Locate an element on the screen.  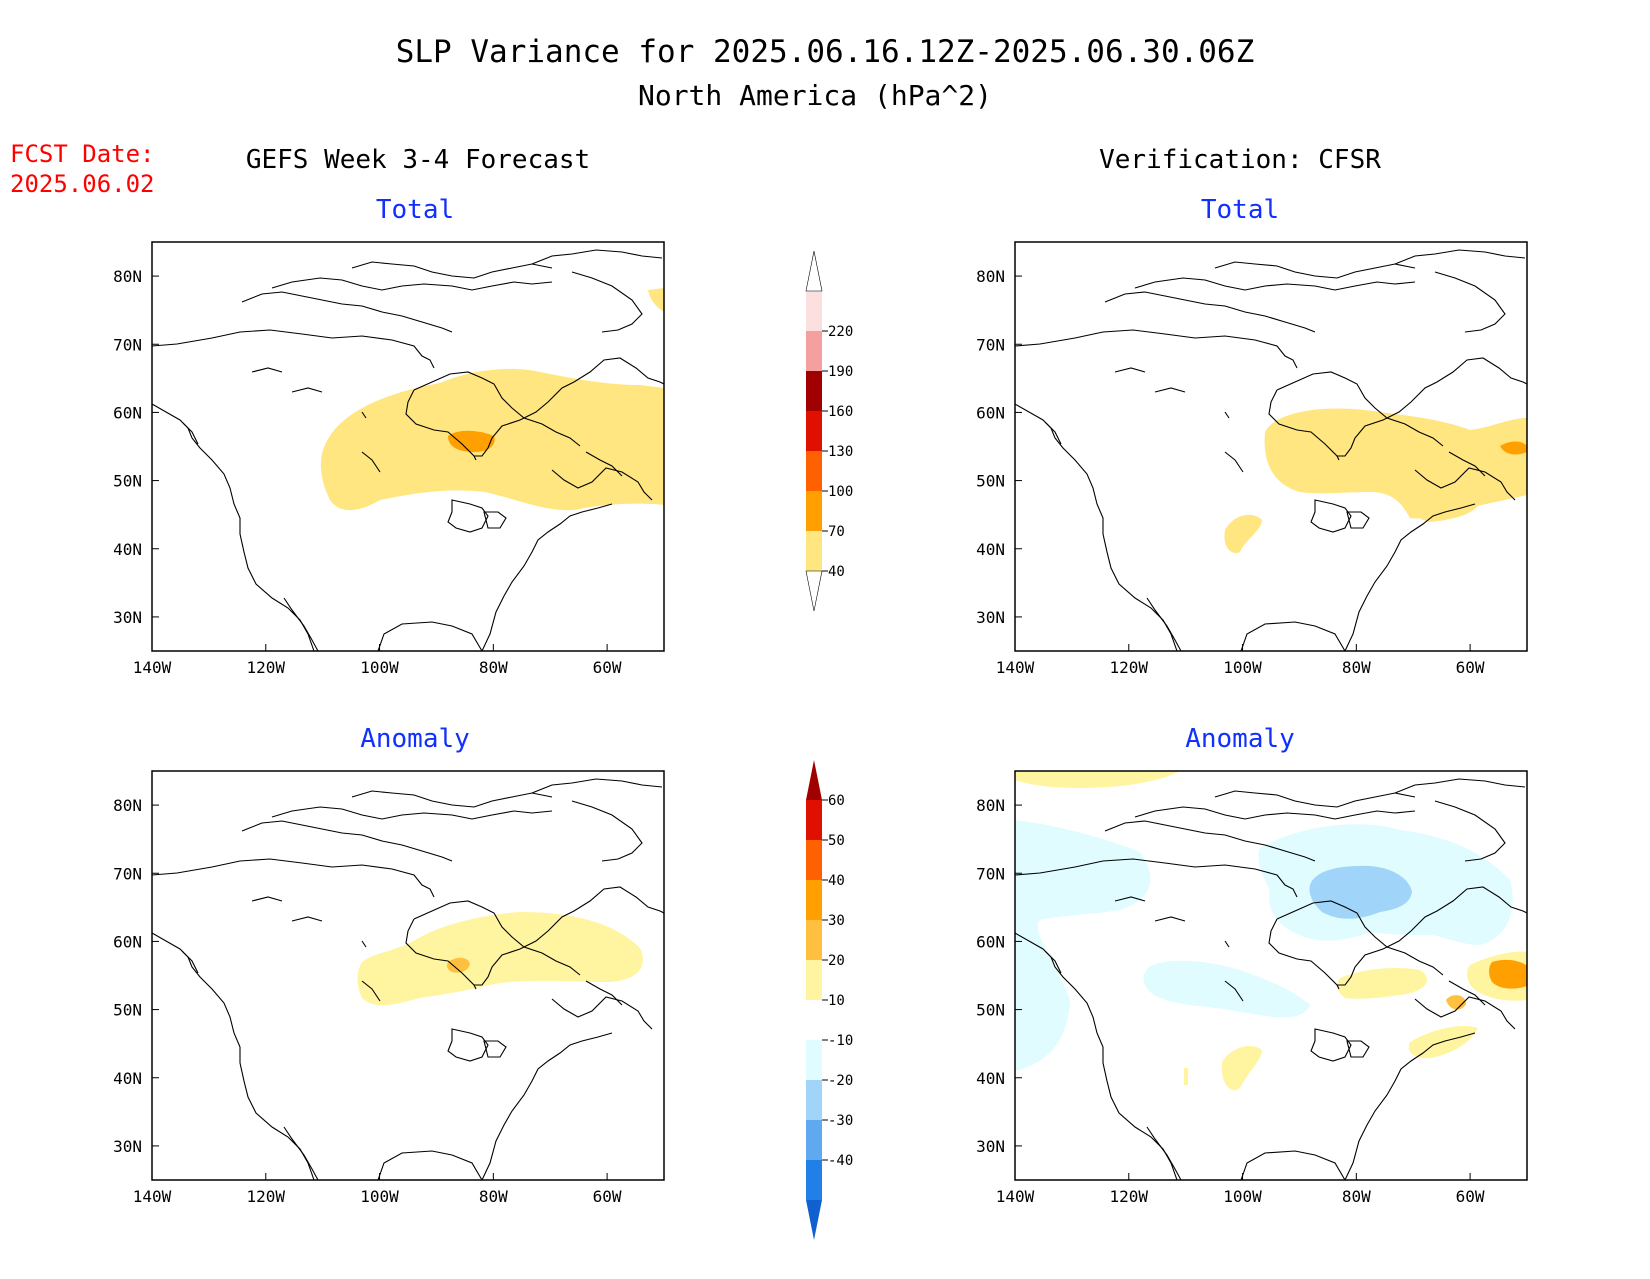
map-frame-verif-anomaly is located at coordinates (1271, 975).